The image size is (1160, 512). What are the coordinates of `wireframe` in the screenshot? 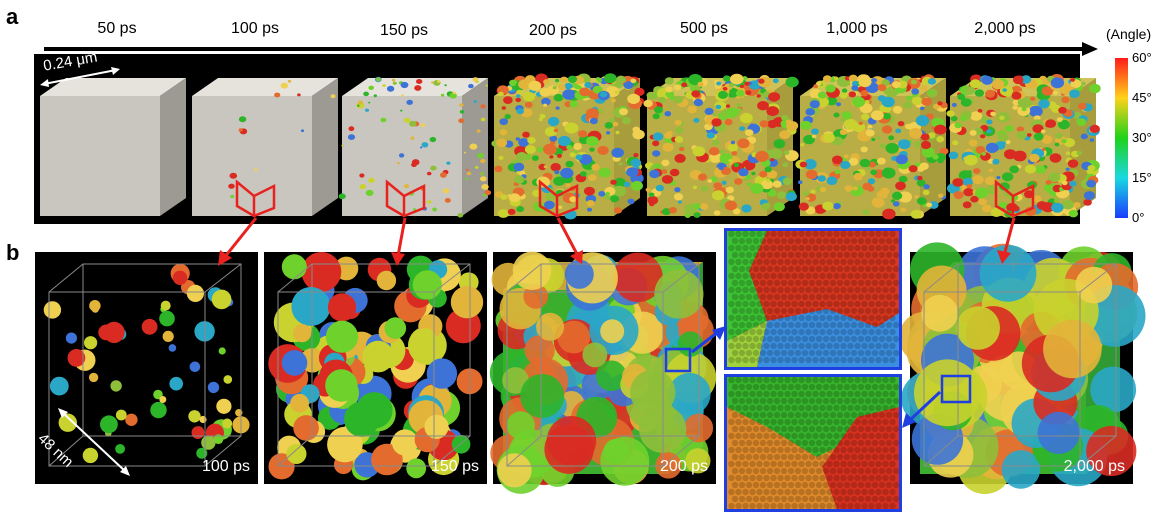 It's located at (374, 365).